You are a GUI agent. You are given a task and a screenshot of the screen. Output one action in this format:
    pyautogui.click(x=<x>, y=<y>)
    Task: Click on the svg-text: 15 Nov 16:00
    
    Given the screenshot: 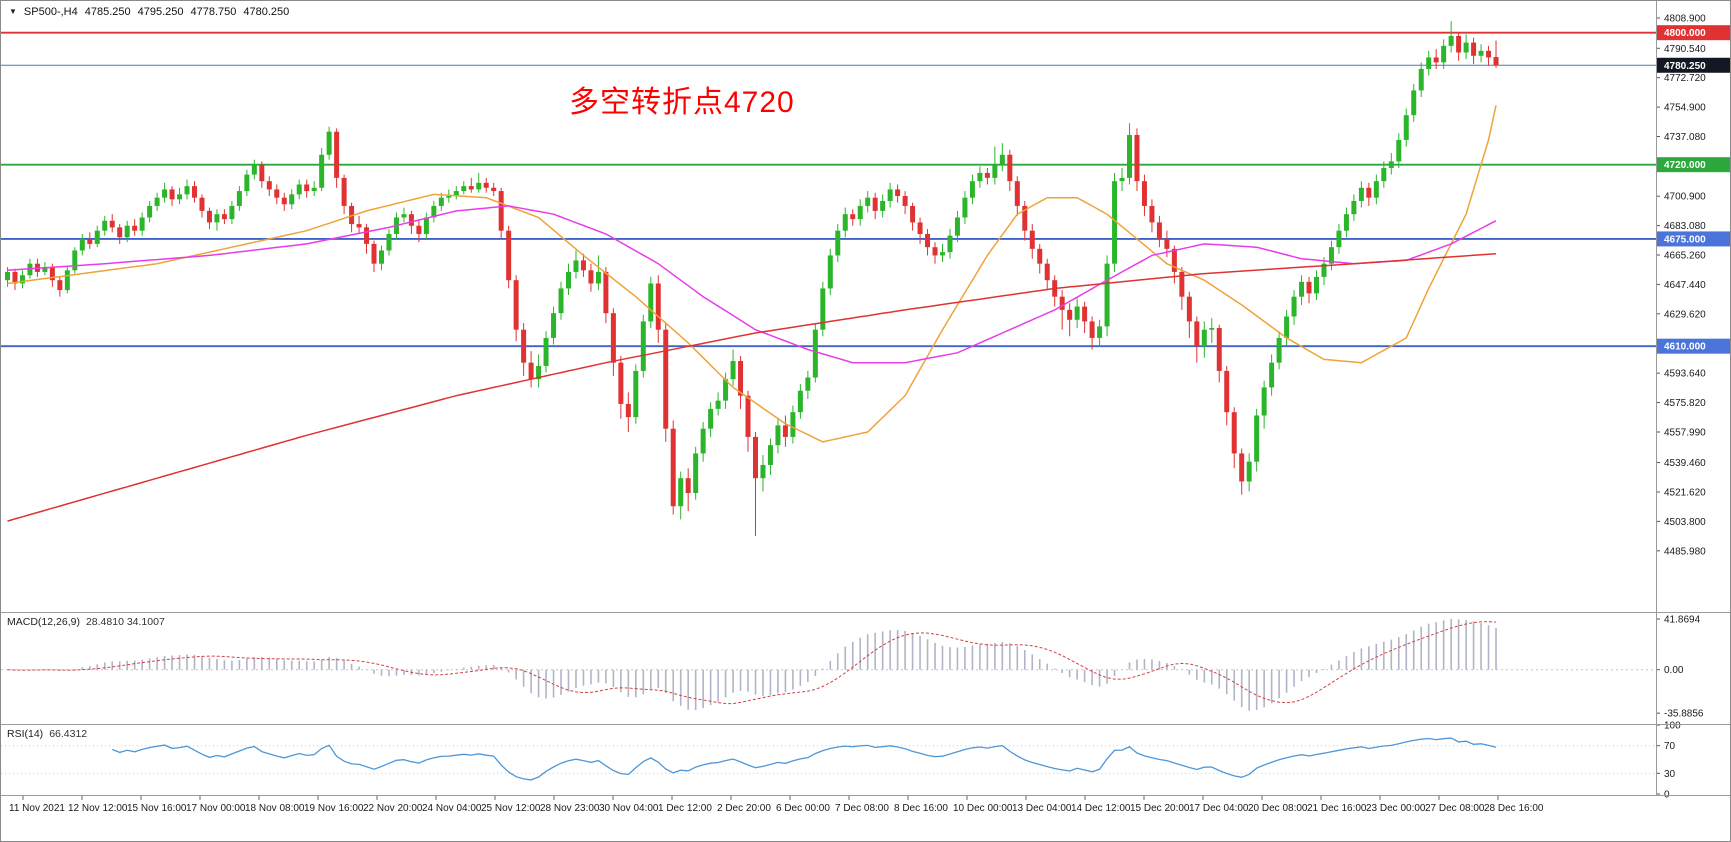 What is the action you would take?
    pyautogui.click(x=157, y=808)
    